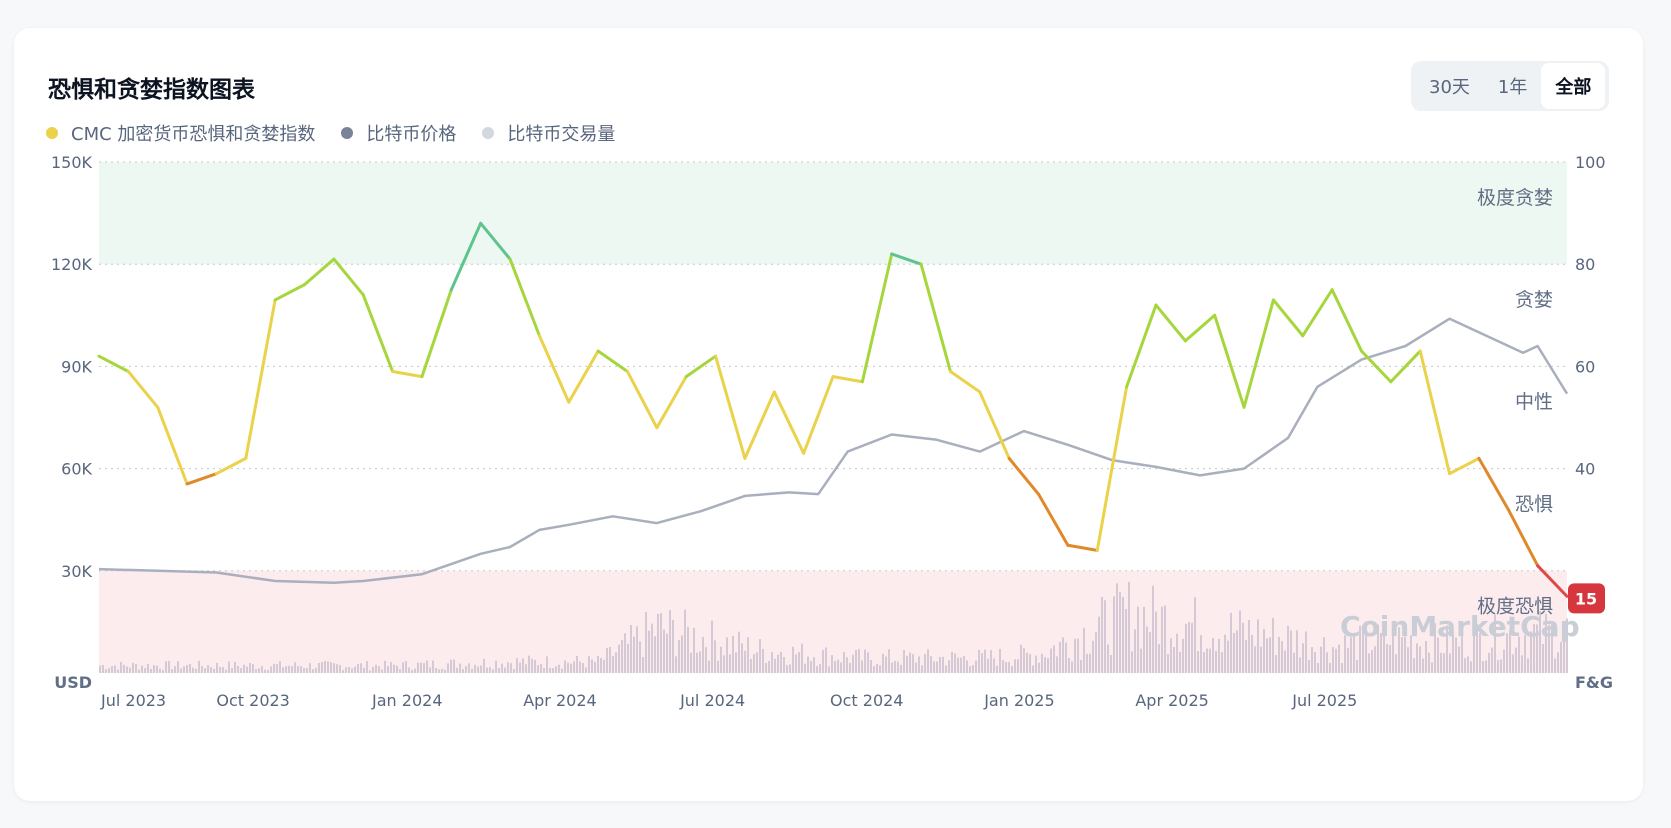  I want to click on legend-label: CMC 加密货币恐惧和贪婪指数, so click(193, 134).